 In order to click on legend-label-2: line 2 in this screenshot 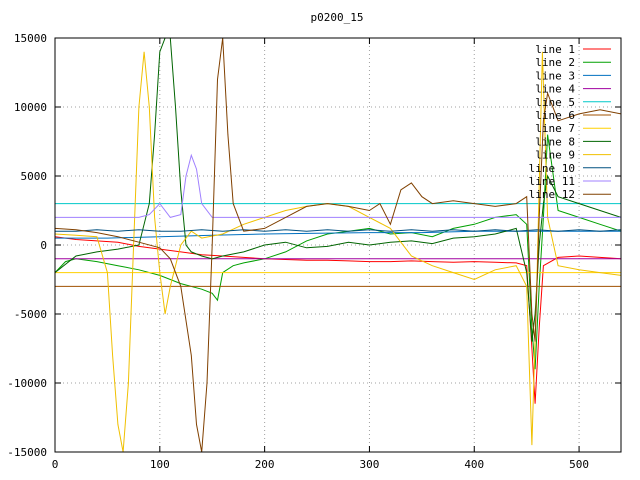, I will do `click(555, 62)`.